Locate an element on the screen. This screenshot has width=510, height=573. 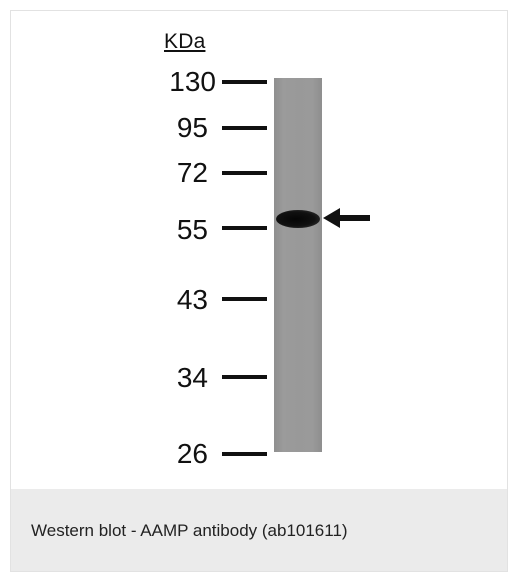
marker-label-34: 34 is located at coordinates (192, 377).